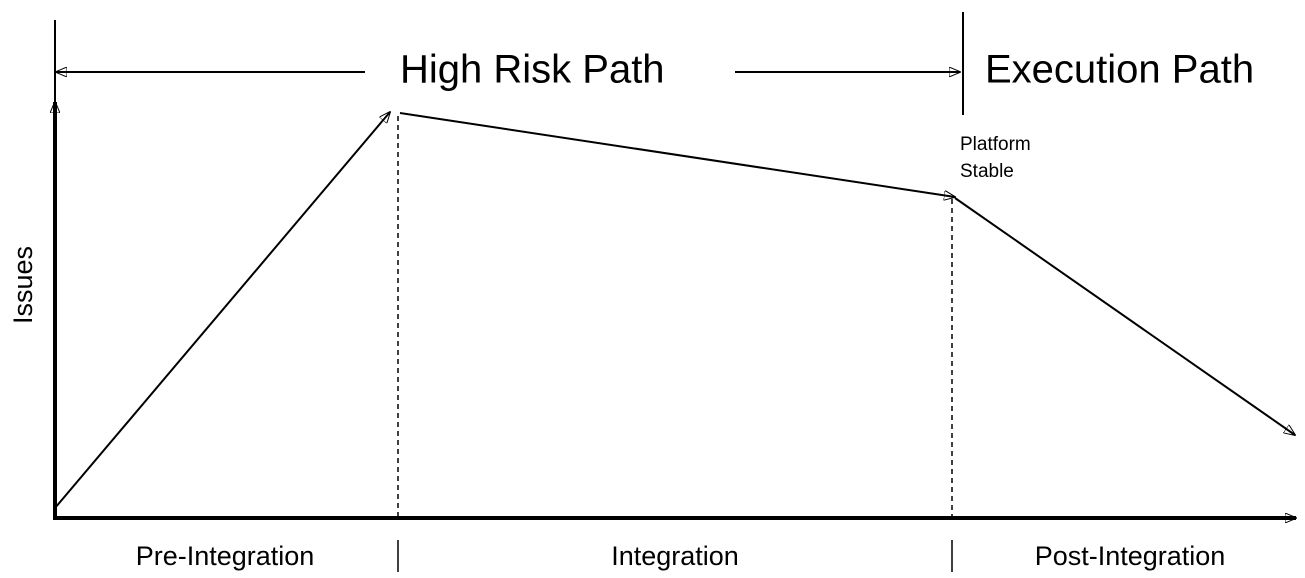  Describe the element at coordinates (675, 556) in the screenshot. I see `phase-label: Integration` at that location.